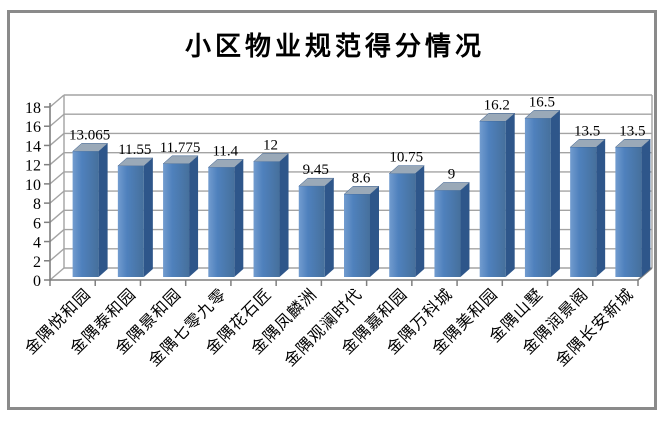 This screenshot has width=670, height=426. What do you see at coordinates (33, 185) in the screenshot?
I see `y-axis-label: 10` at bounding box center [33, 185].